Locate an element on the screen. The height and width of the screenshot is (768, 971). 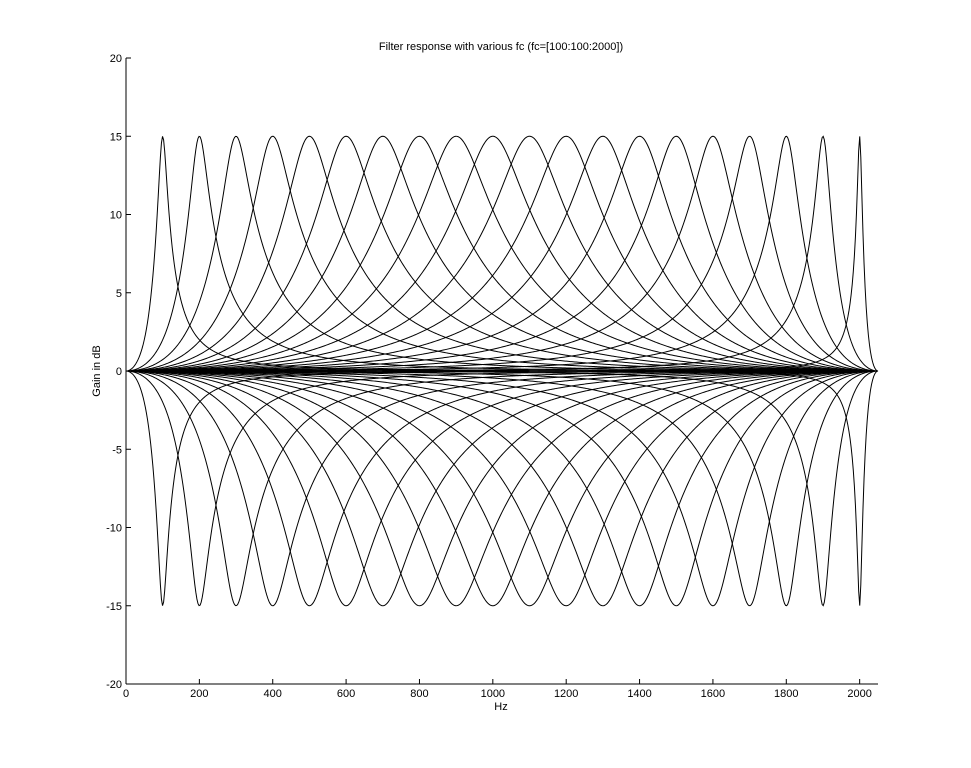
y-tick-label: 15 is located at coordinates (116, 137).